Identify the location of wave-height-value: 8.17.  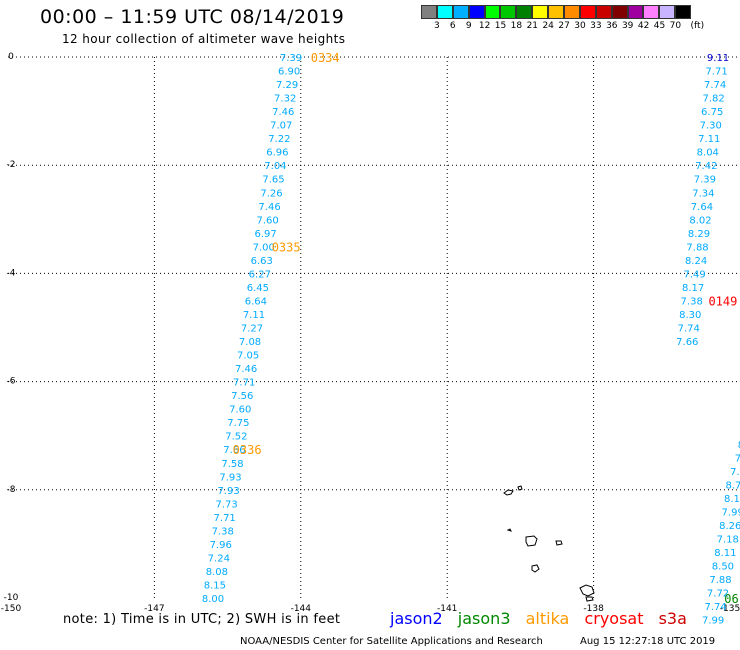
(693, 288).